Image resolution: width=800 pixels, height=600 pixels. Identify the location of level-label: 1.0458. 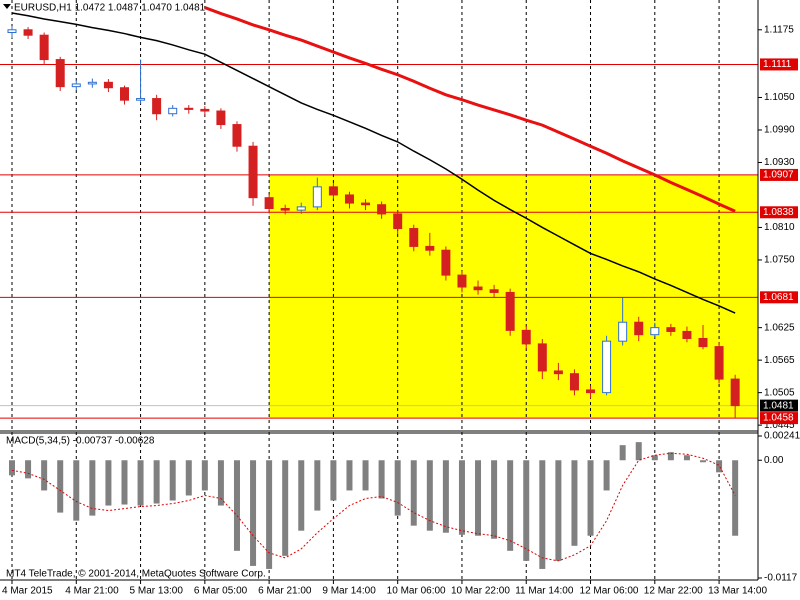
(778, 418).